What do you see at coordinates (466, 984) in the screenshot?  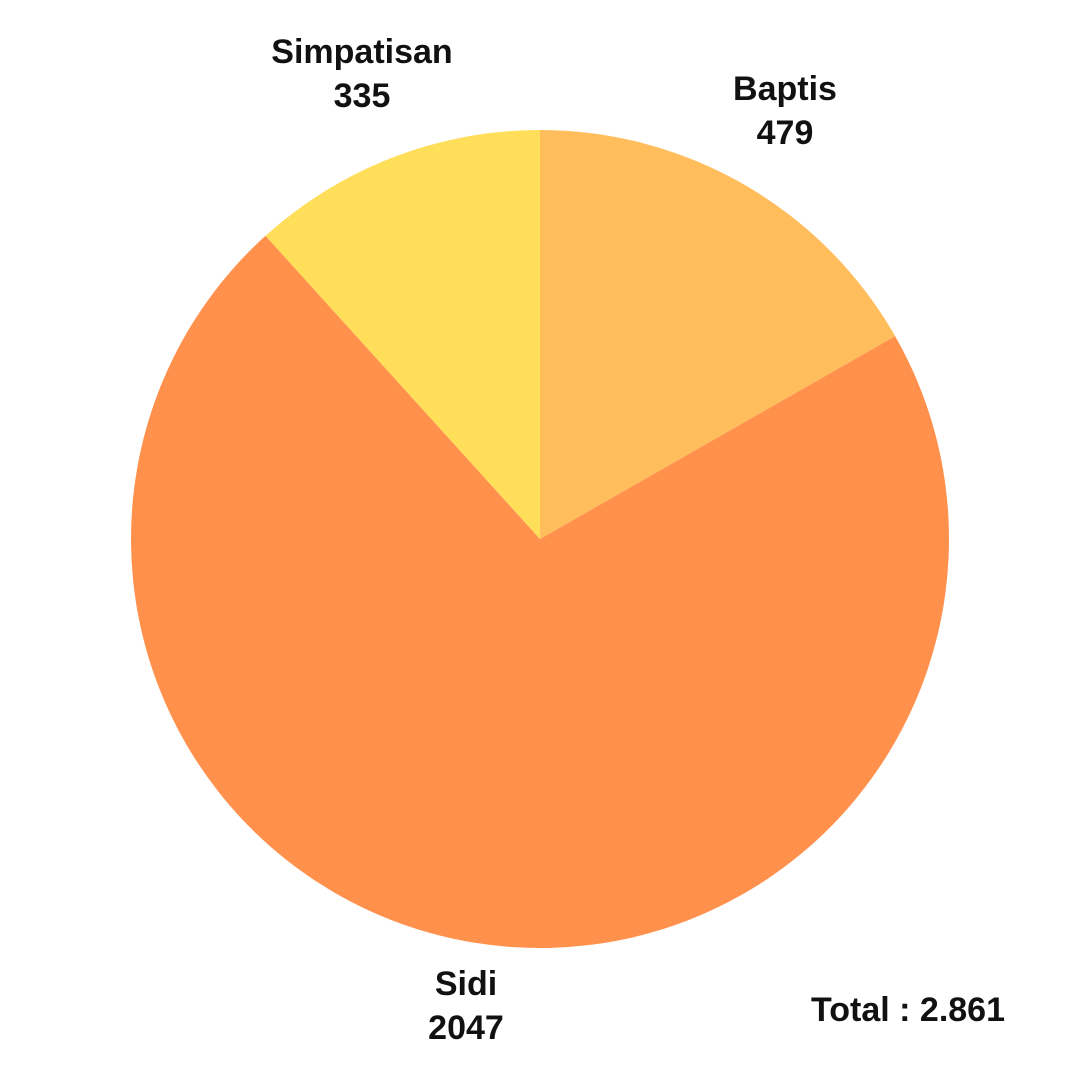 I see `slice-name-label-sidi: Sidi` at bounding box center [466, 984].